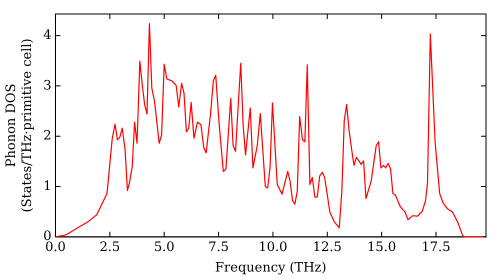  I want to click on y-tick-label: 1, so click(47, 186).